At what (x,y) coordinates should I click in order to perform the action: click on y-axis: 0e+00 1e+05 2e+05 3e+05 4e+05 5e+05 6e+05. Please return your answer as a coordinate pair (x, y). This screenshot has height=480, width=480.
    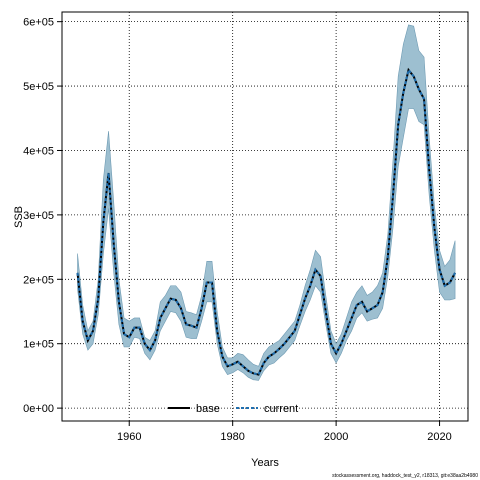
    Looking at the image, I should click on (42, 216).